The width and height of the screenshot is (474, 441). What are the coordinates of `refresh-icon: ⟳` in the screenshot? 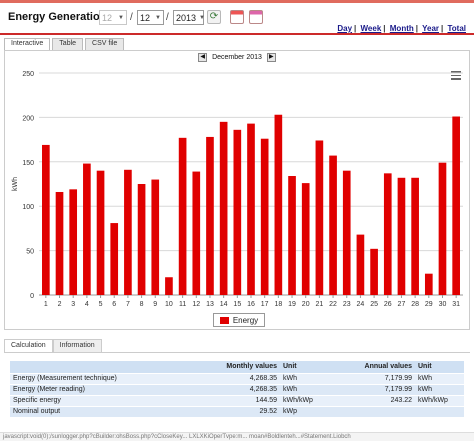 It's located at (214, 17).